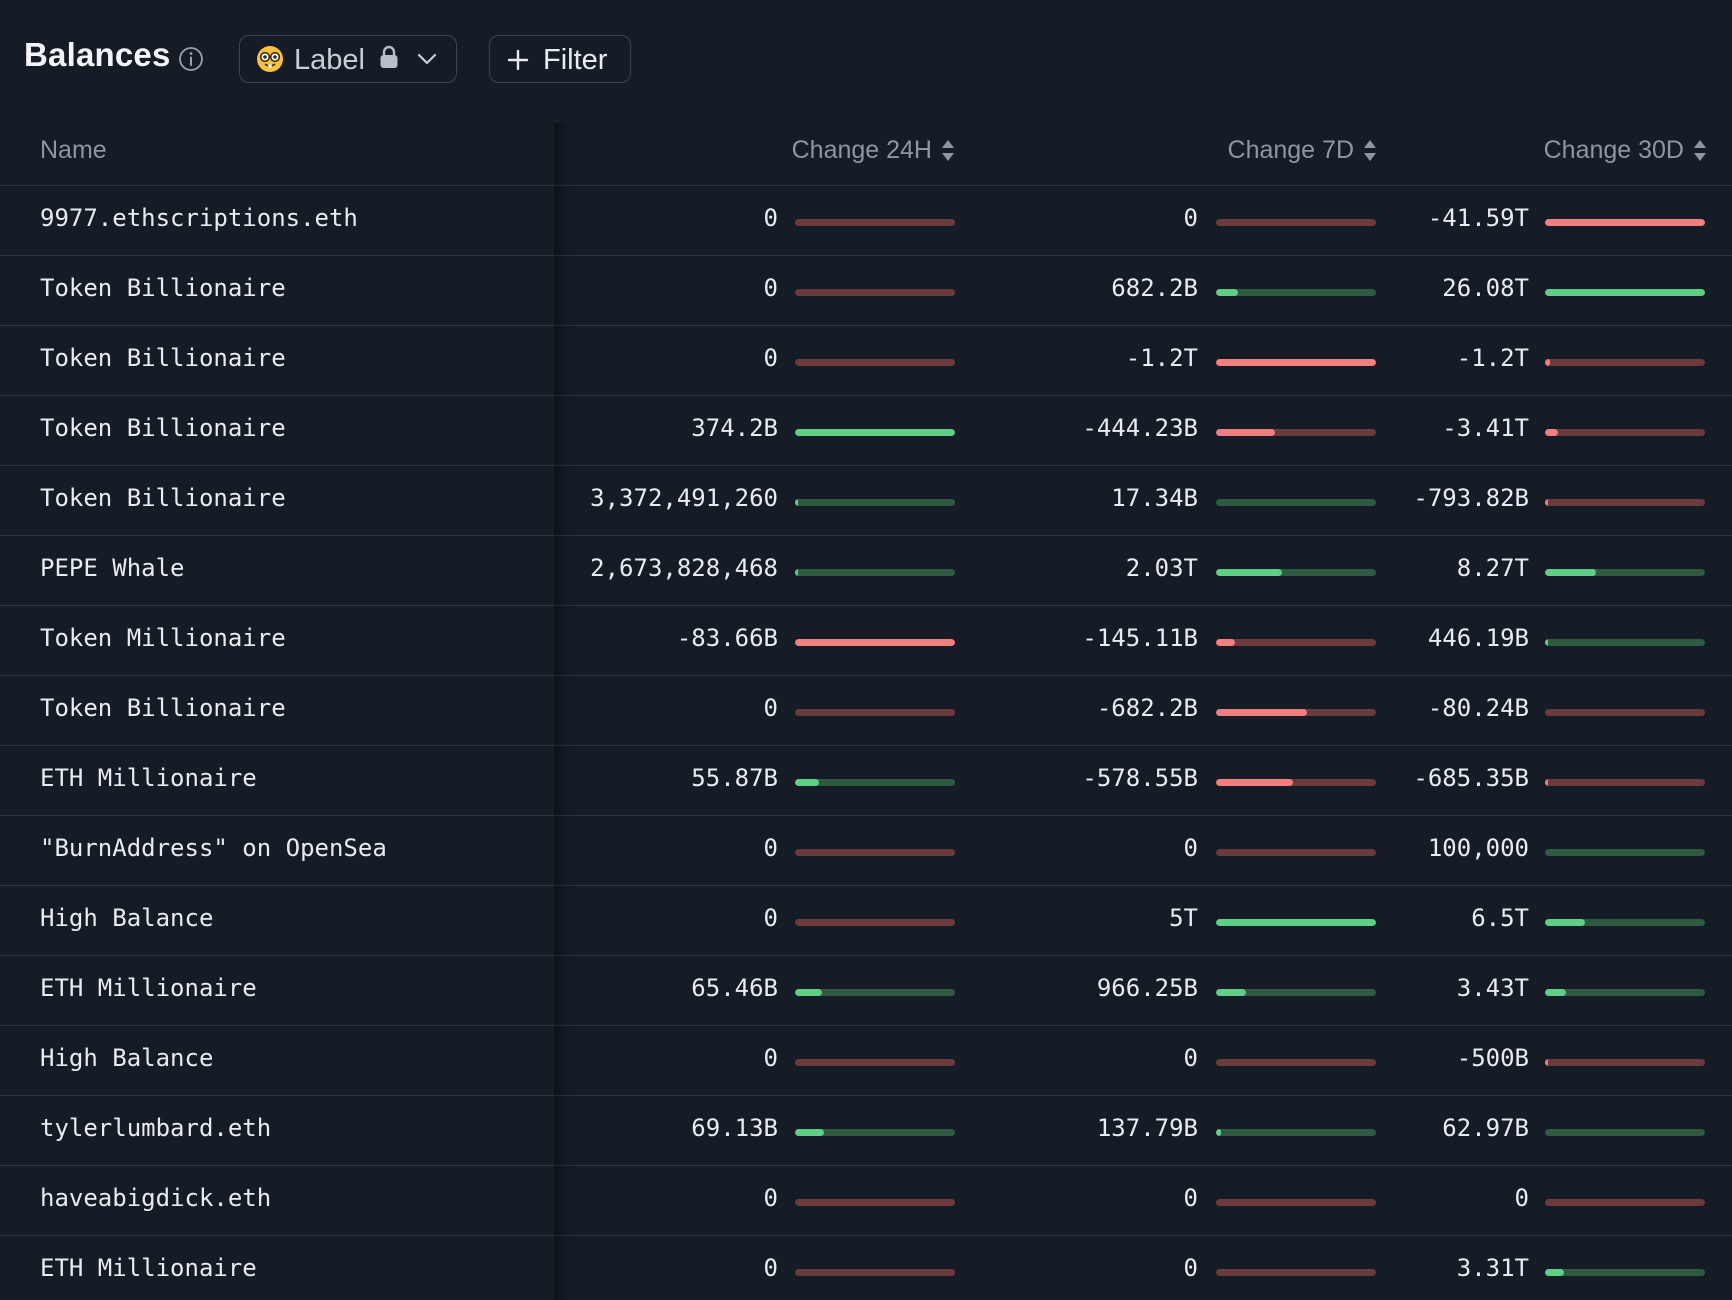  Describe the element at coordinates (866, 1131) in the screenshot. I see `table-row: tylerlumbard.eth 69.13B 137.79B 62.97B` at that location.